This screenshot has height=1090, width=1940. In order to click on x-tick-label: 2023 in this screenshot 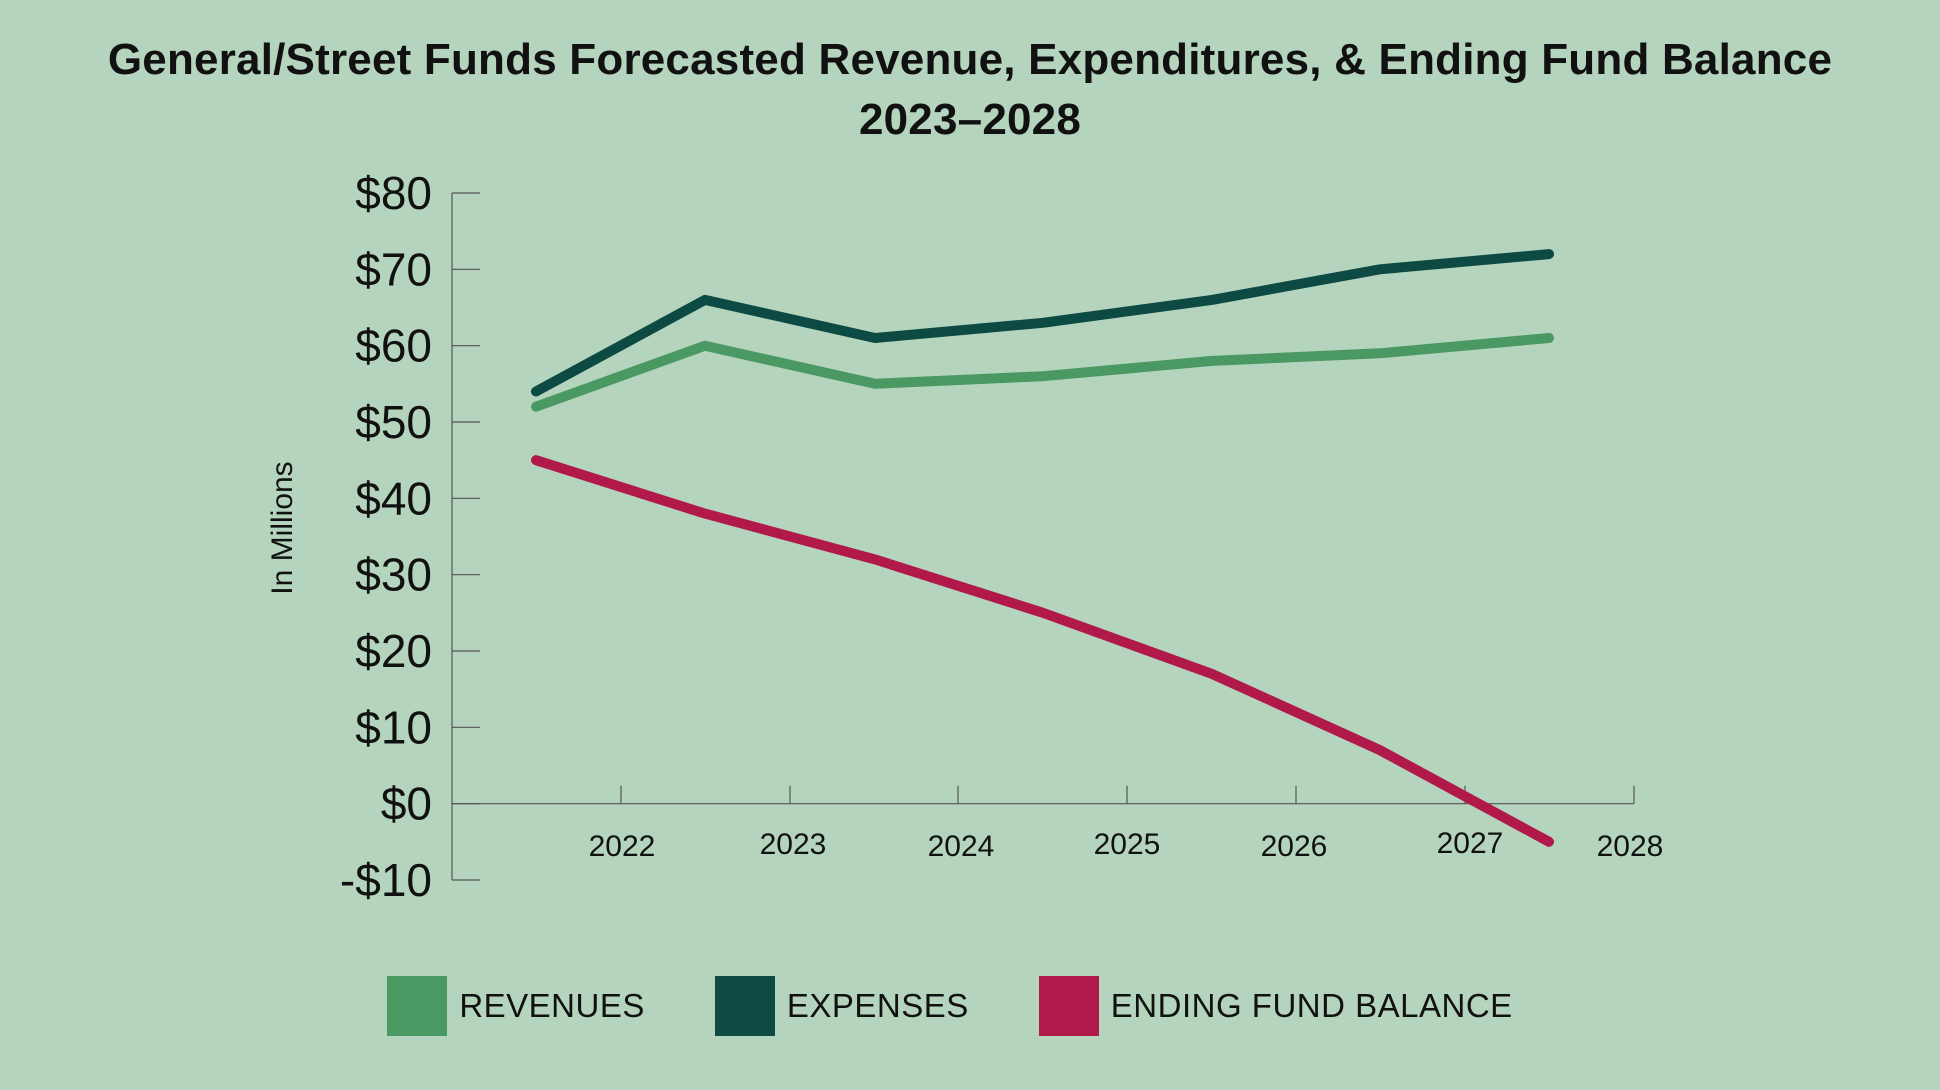, I will do `click(793, 844)`.